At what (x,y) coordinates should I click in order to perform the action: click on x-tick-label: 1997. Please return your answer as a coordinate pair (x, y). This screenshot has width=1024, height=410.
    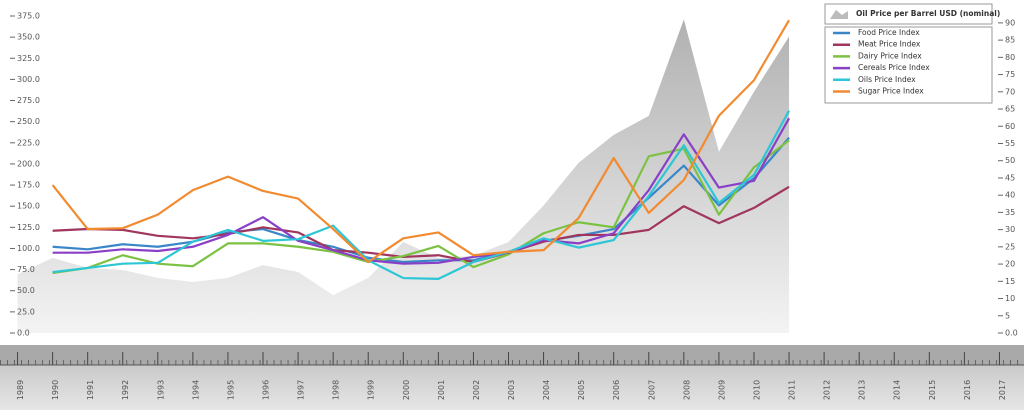
    Looking at the image, I should click on (301, 390).